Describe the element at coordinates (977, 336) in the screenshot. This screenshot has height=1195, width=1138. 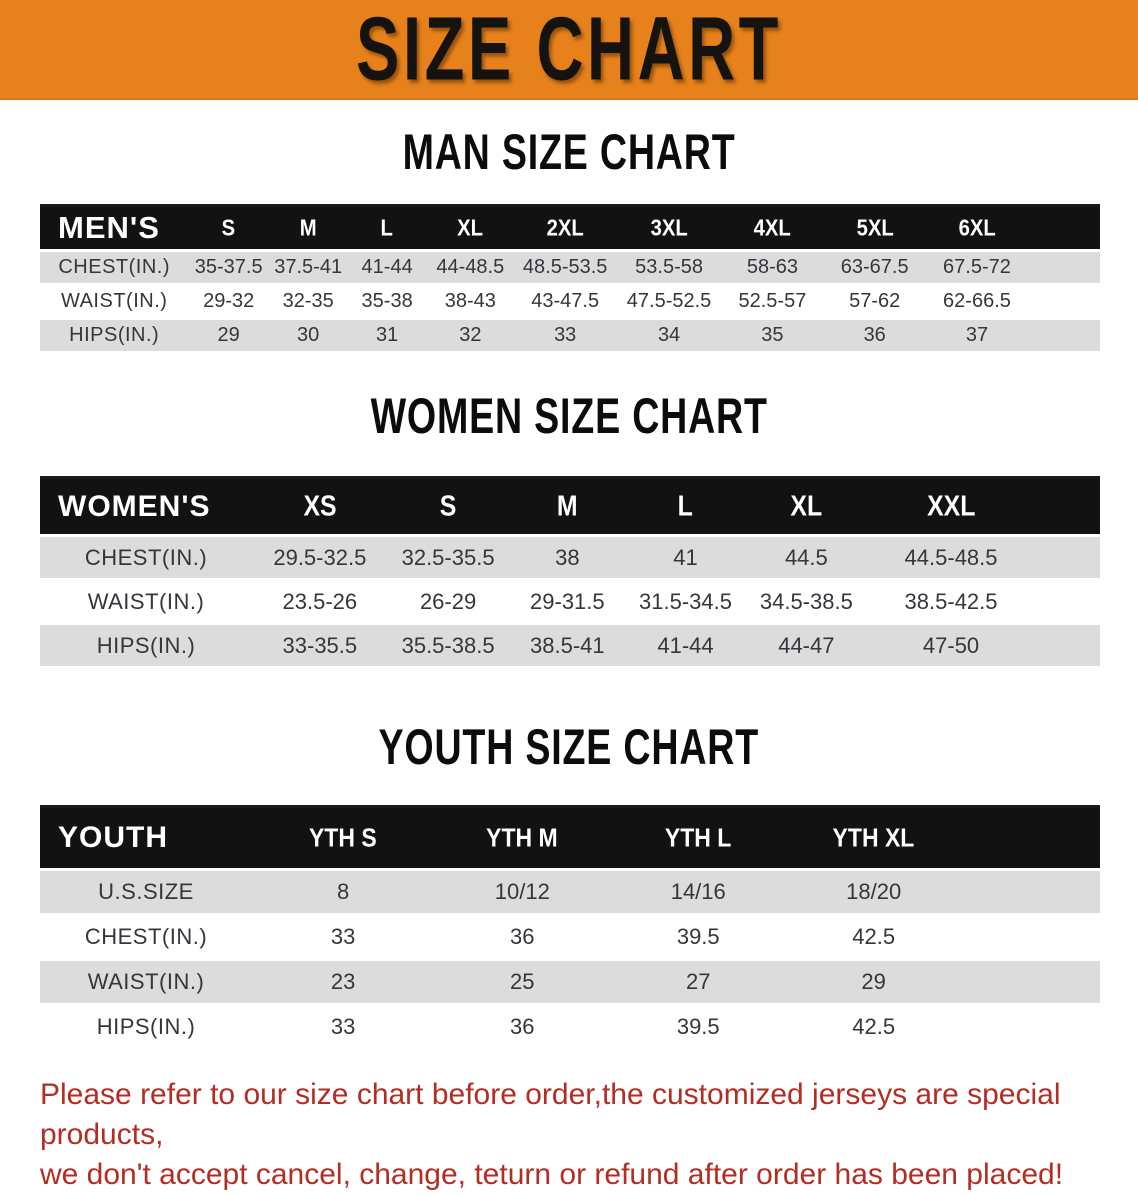
I see `measurement-value: 37` at that location.